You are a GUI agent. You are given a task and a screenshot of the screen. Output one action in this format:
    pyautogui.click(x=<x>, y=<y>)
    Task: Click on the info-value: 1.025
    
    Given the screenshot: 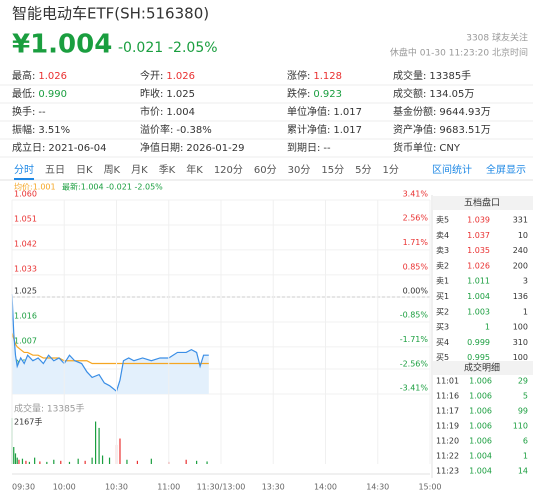 What is the action you would take?
    pyautogui.click(x=180, y=94)
    